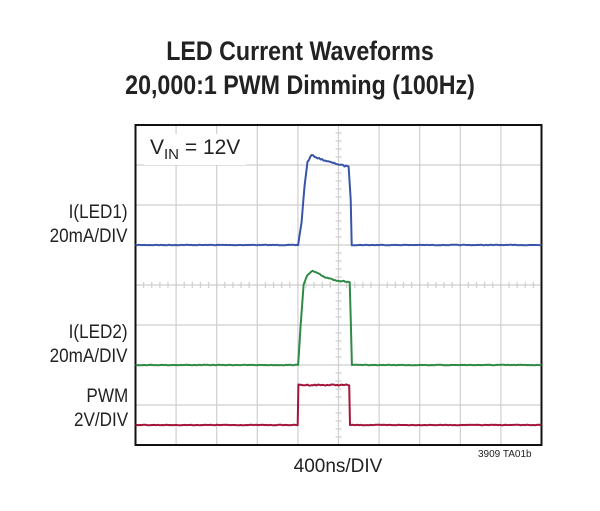  What do you see at coordinates (107, 396) in the screenshot?
I see `pwm-name: PWM` at bounding box center [107, 396].